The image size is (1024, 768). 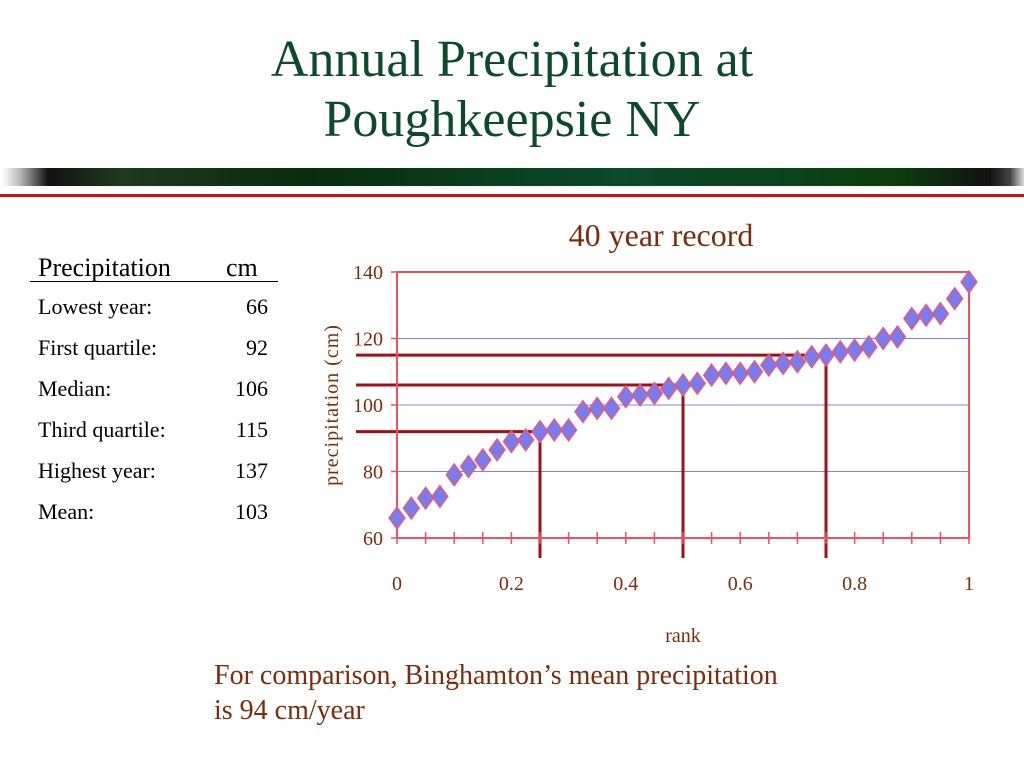 What do you see at coordinates (373, 539) in the screenshot?
I see `y-tick-label: 60` at bounding box center [373, 539].